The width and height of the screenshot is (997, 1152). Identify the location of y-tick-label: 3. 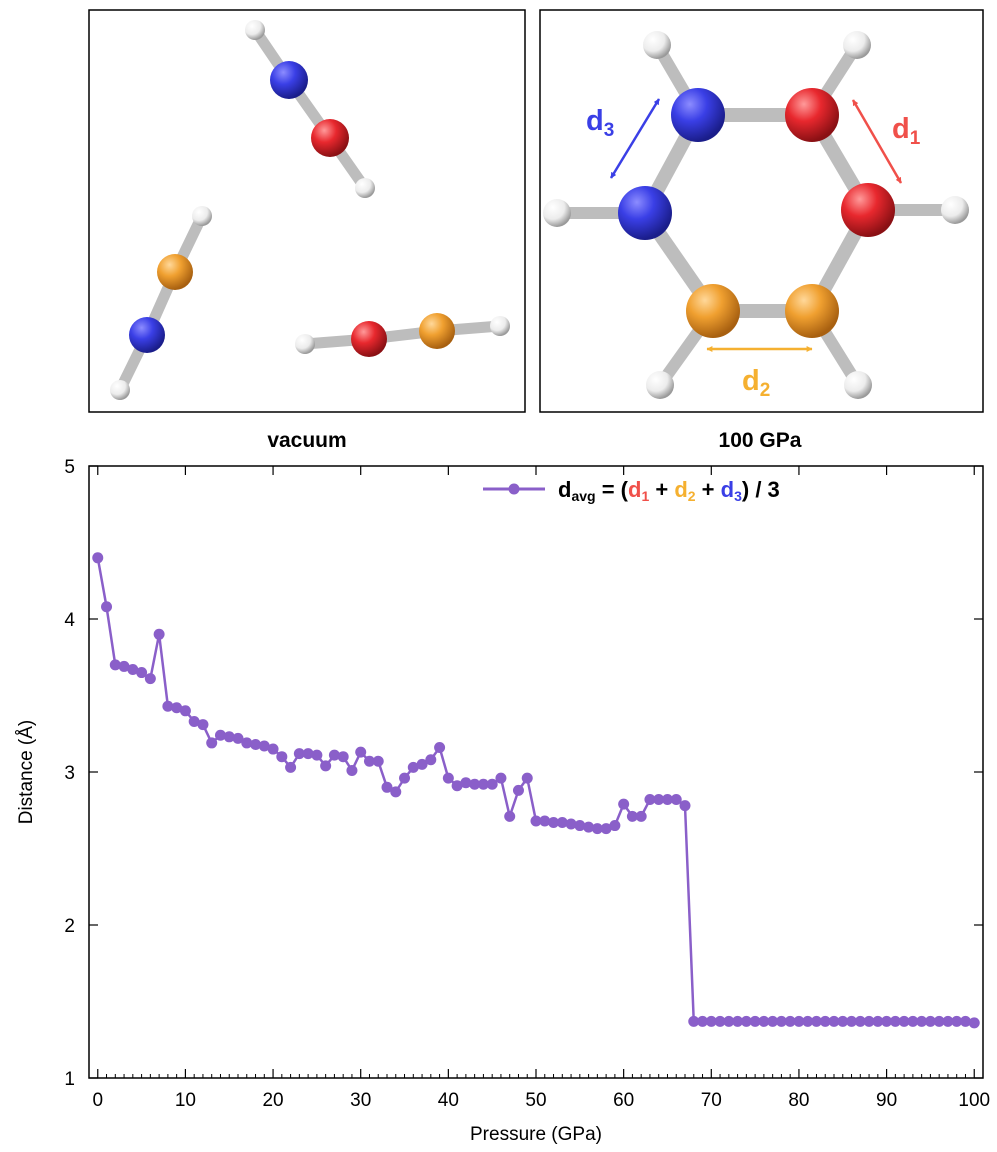
(69, 773).